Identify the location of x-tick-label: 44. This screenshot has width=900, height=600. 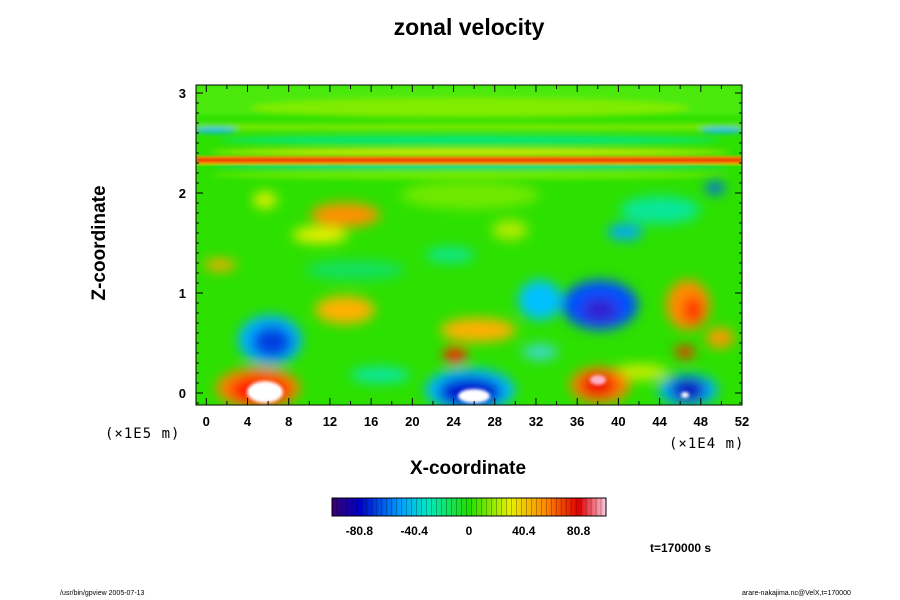
(659, 421).